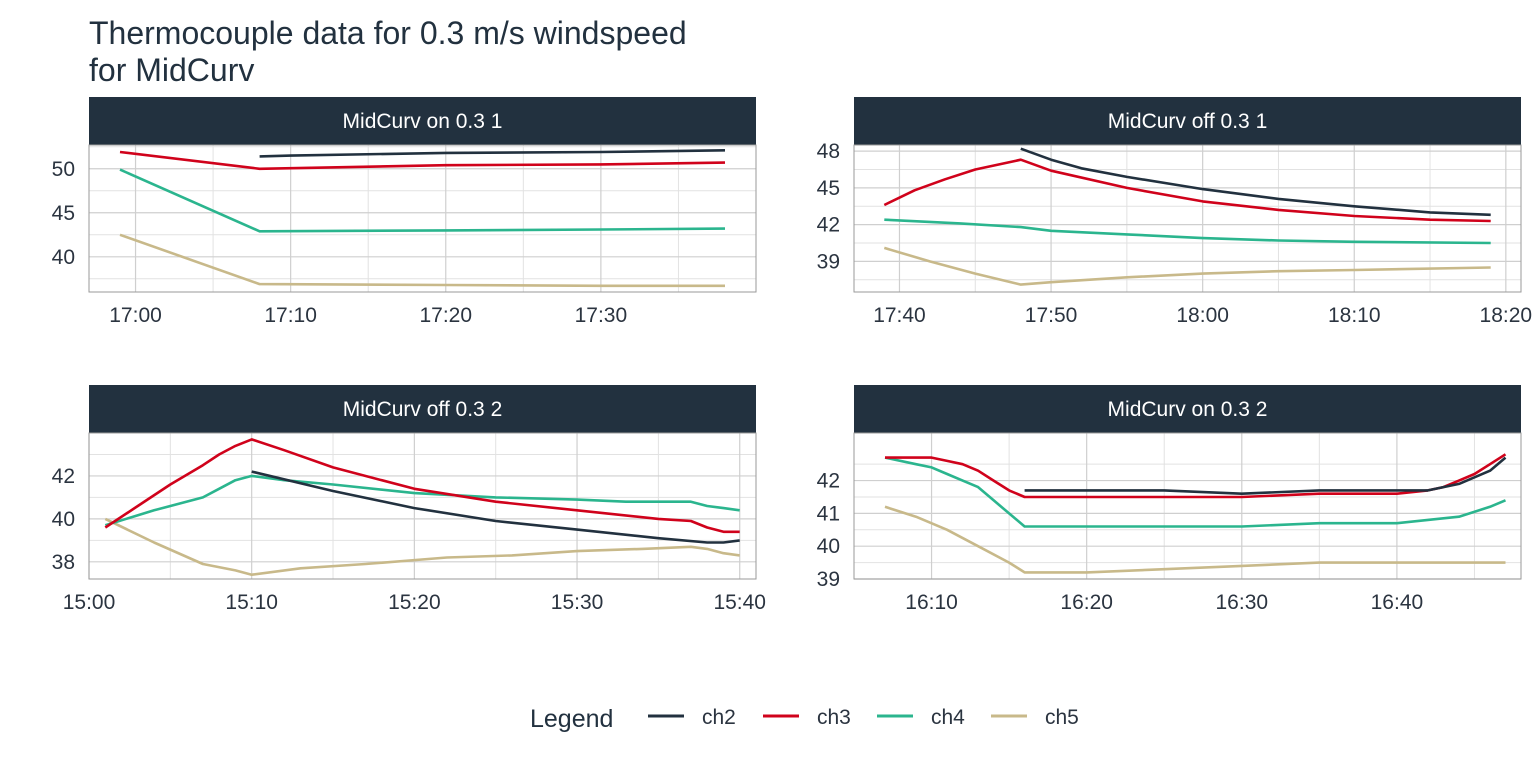 The width and height of the screenshot is (1536, 768). What do you see at coordinates (1354, 315) in the screenshot?
I see `x-tick-label: 18:10` at bounding box center [1354, 315].